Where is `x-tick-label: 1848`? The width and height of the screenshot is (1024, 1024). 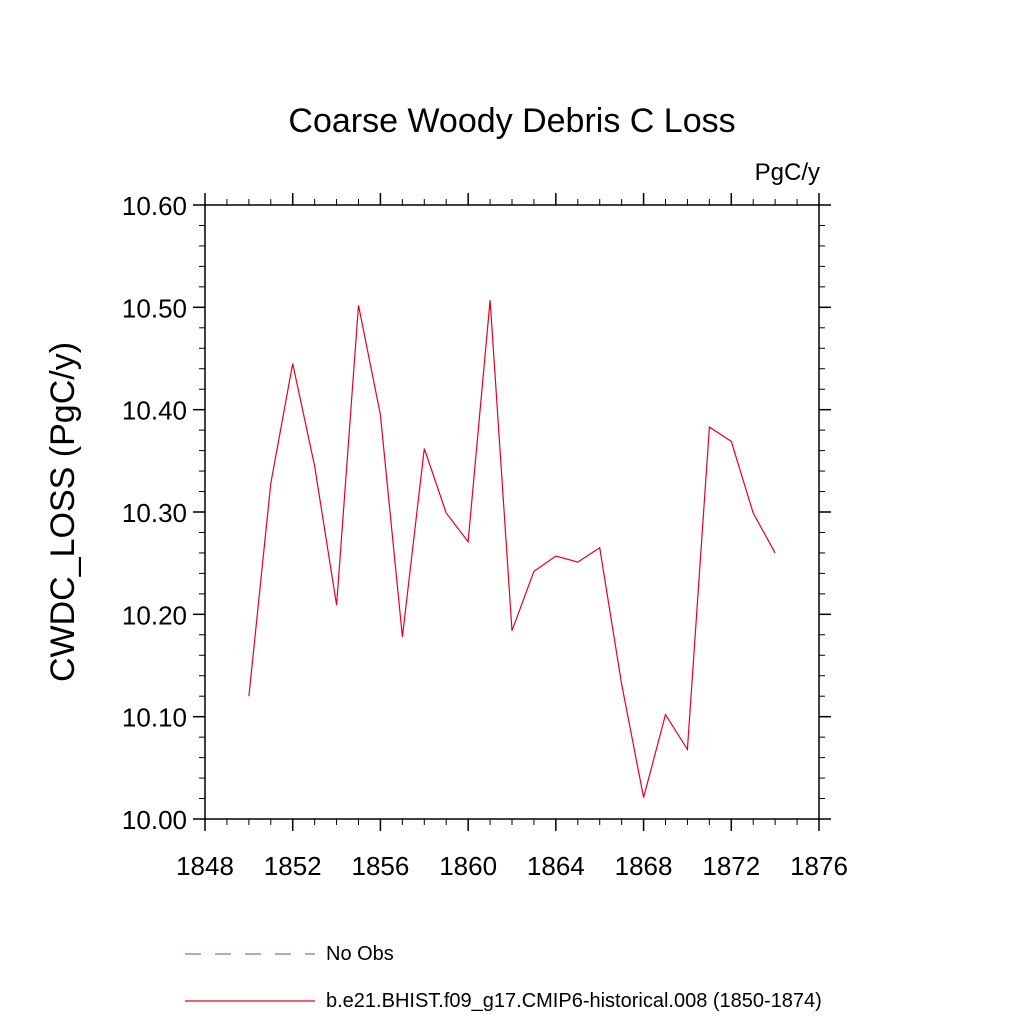
x-tick-label: 1848 is located at coordinates (205, 866).